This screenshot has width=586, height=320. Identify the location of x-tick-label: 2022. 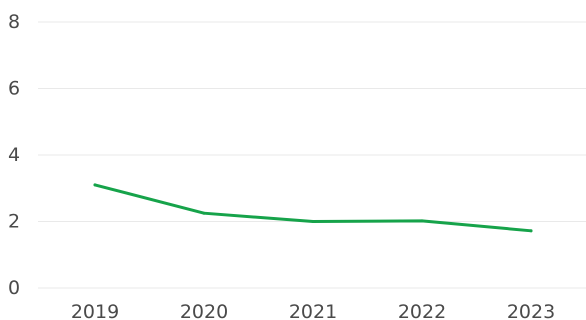
(422, 310).